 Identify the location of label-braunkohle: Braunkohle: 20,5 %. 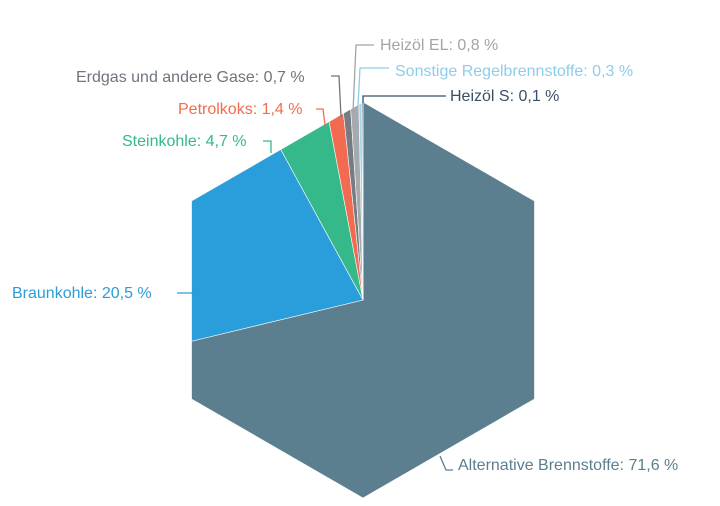
(82, 293).